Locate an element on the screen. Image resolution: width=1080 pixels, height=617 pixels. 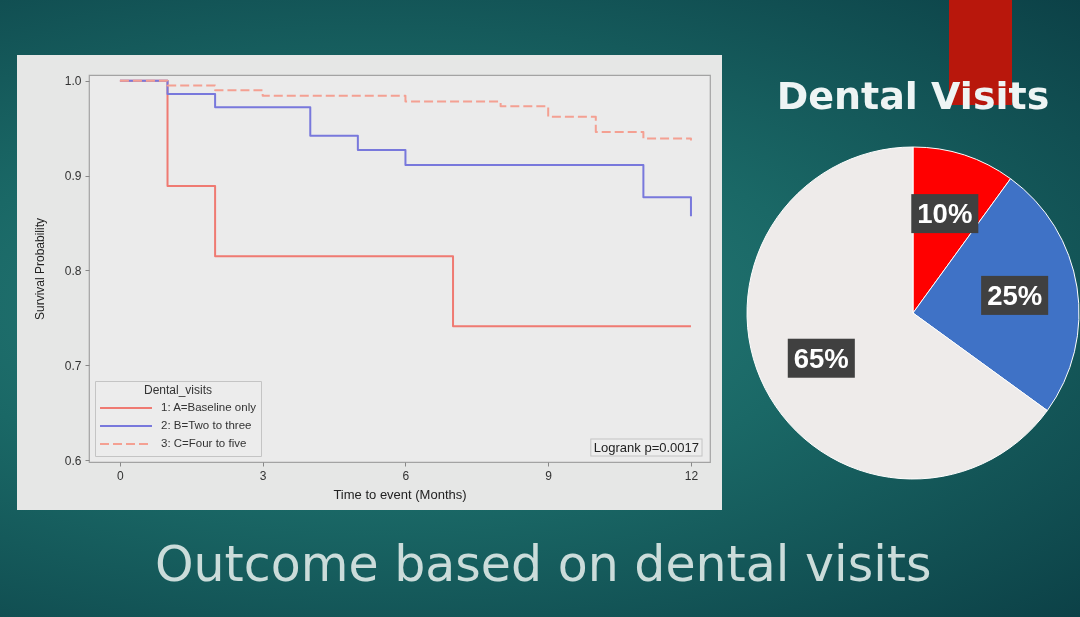
legend-title: Dental_visits is located at coordinates (178, 390).